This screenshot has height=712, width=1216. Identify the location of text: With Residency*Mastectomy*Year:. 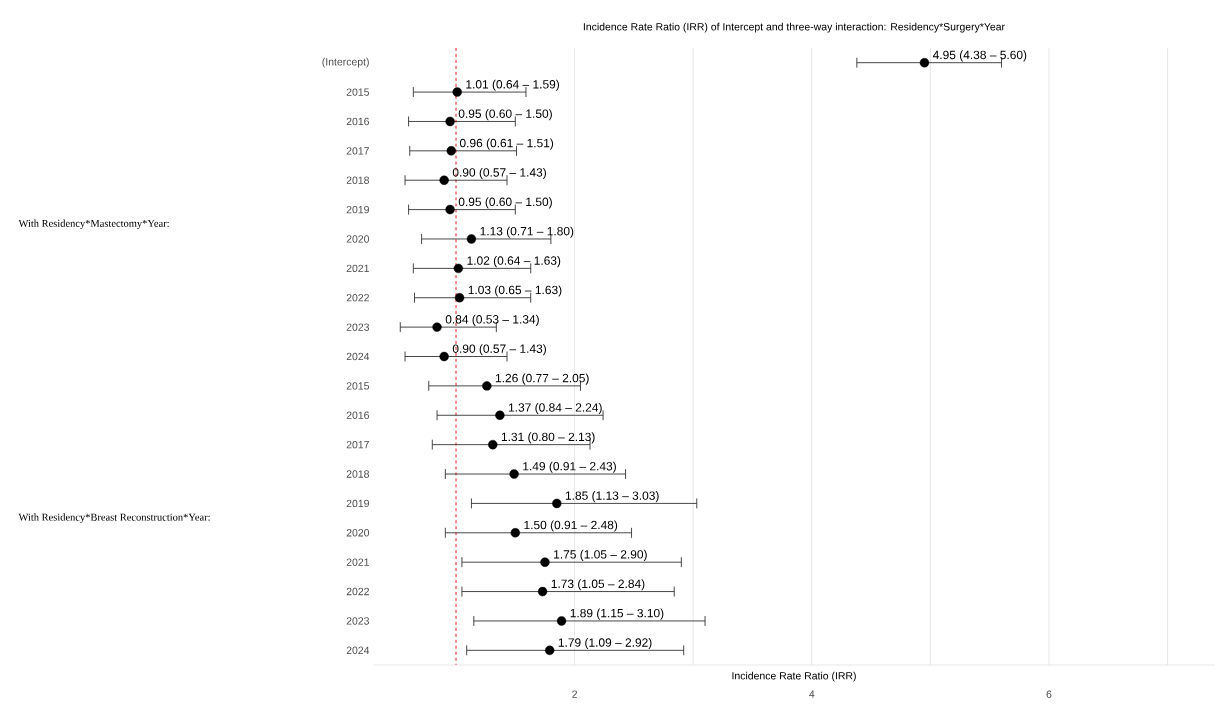
(93, 224).